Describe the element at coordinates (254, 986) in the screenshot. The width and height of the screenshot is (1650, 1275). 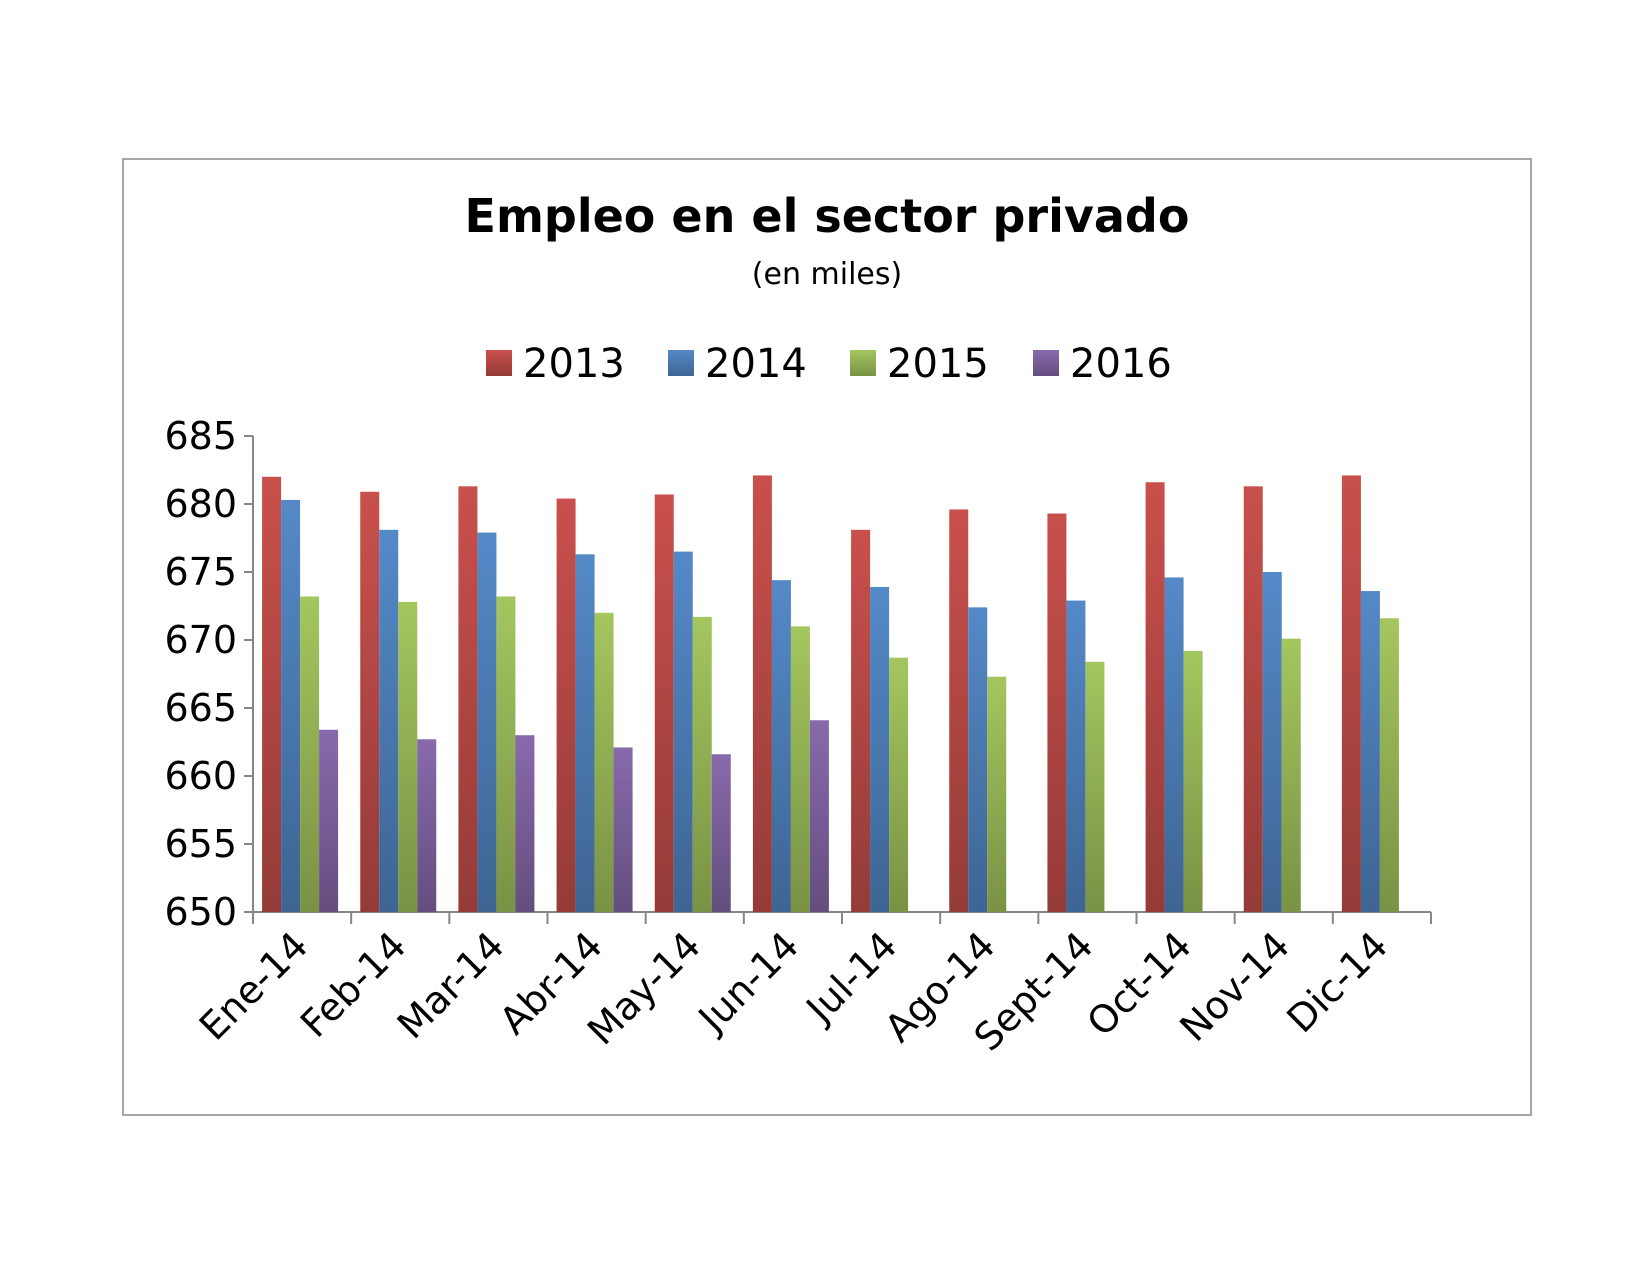
I see `x-tick-label: Ene-14` at that location.